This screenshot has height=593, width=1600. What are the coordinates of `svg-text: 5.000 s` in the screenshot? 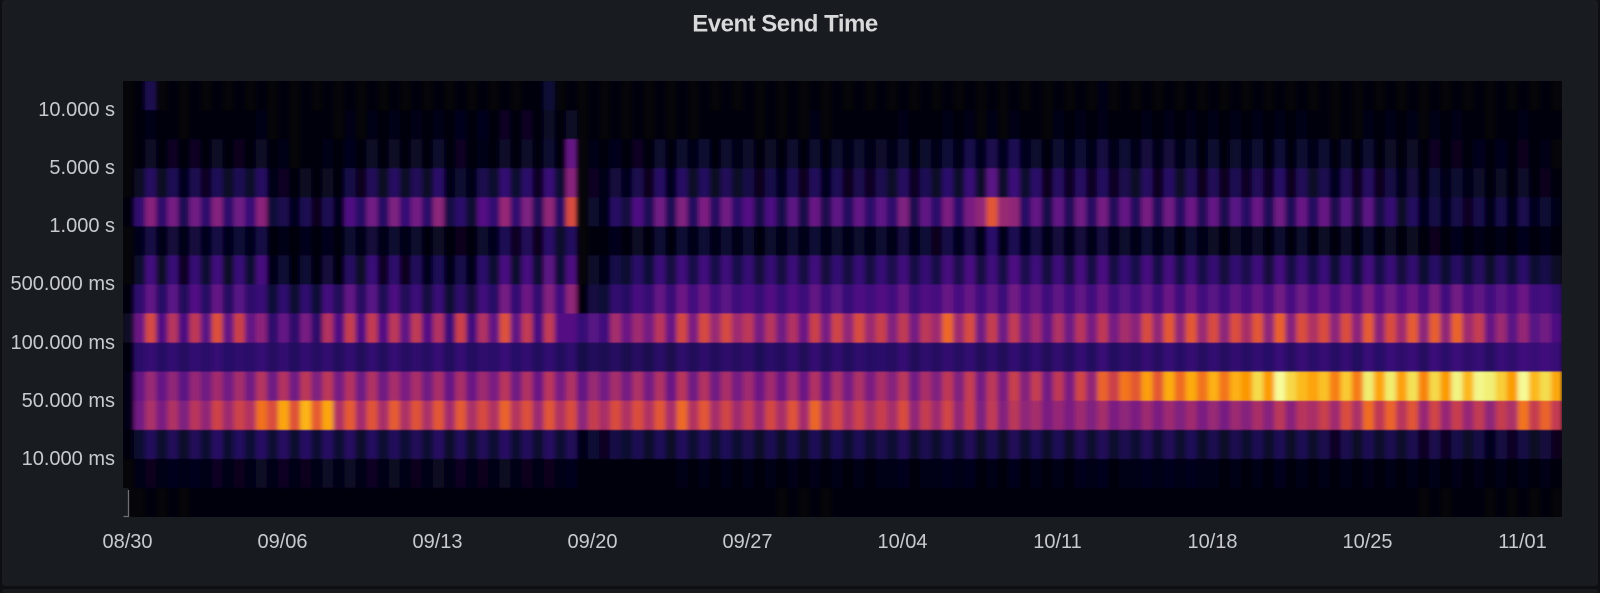 It's located at (82, 168).